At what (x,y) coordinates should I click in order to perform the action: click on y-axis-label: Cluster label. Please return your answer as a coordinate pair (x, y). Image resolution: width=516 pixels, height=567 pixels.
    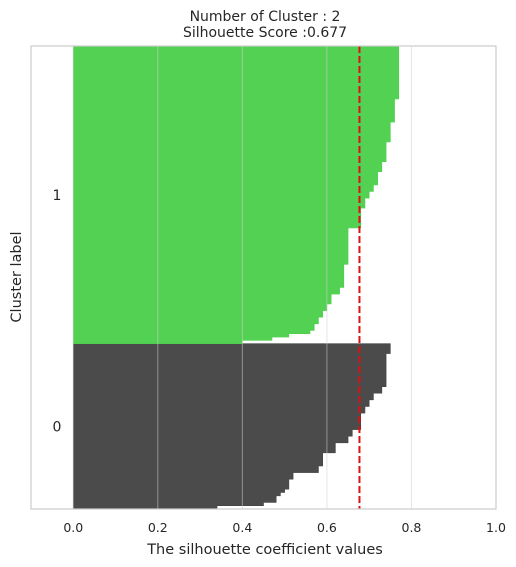
    Looking at the image, I should click on (17, 276).